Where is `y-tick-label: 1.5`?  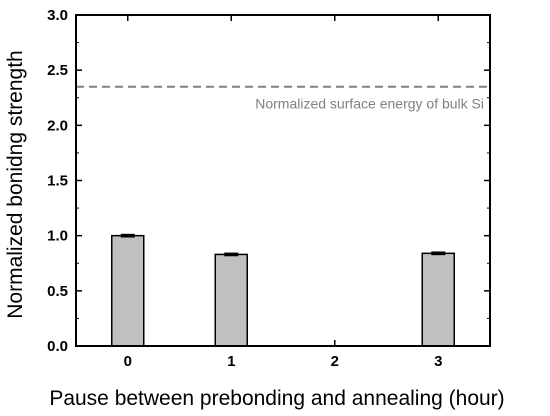 y-tick-label: 1.5 is located at coordinates (57, 181).